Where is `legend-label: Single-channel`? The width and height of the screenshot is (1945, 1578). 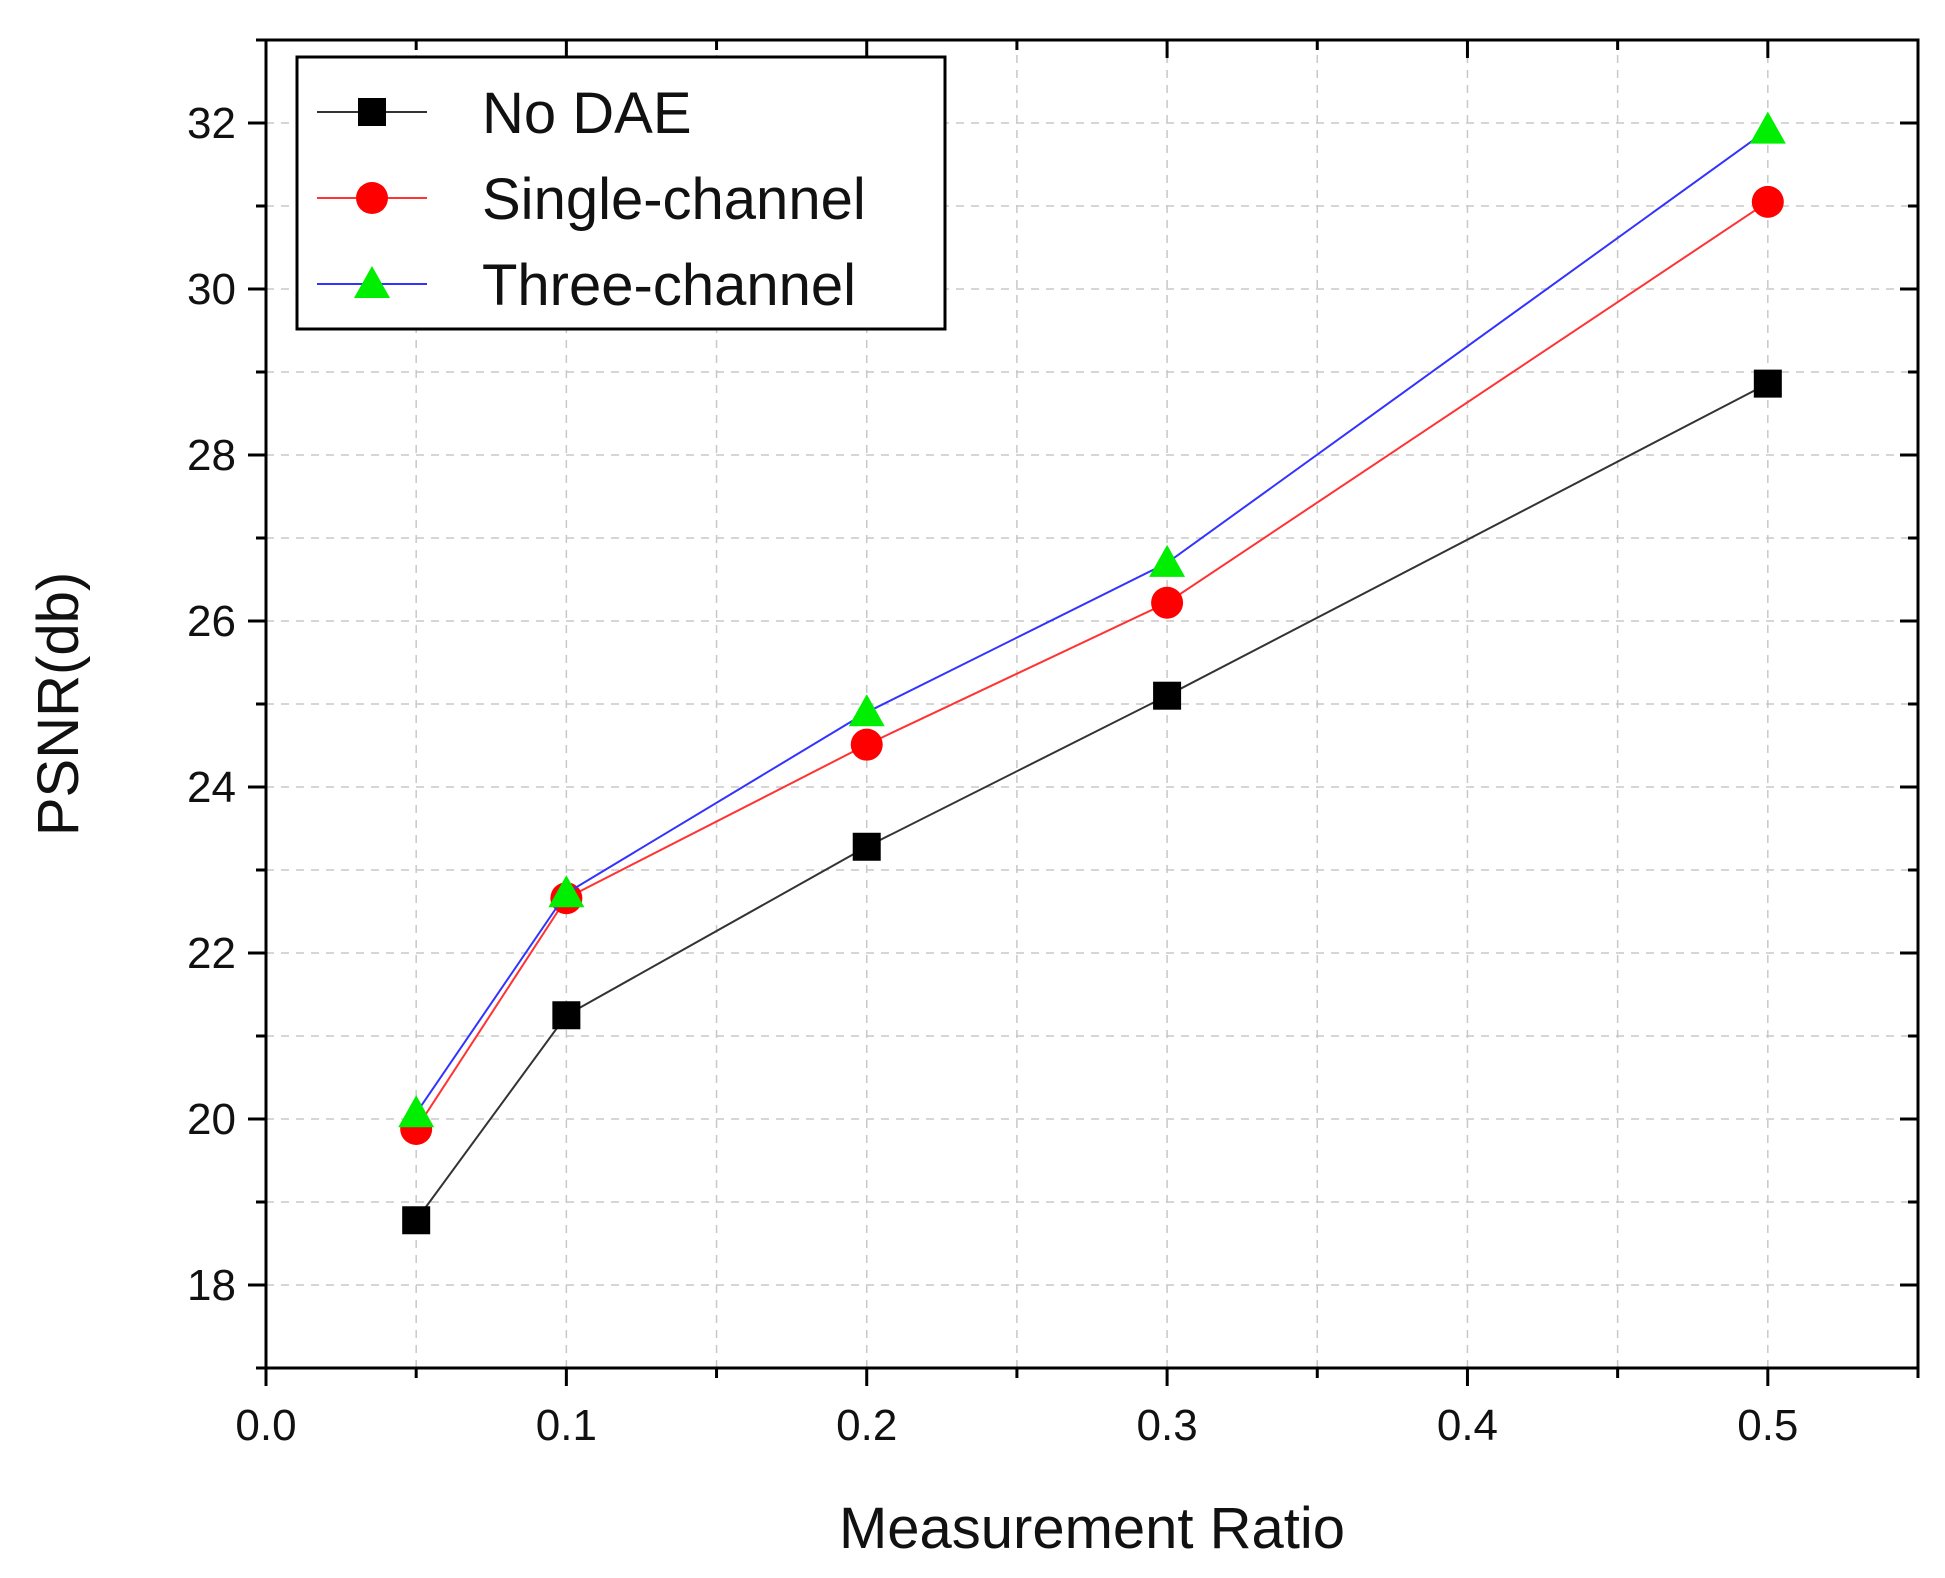
legend-label: Single-channel is located at coordinates (674, 199).